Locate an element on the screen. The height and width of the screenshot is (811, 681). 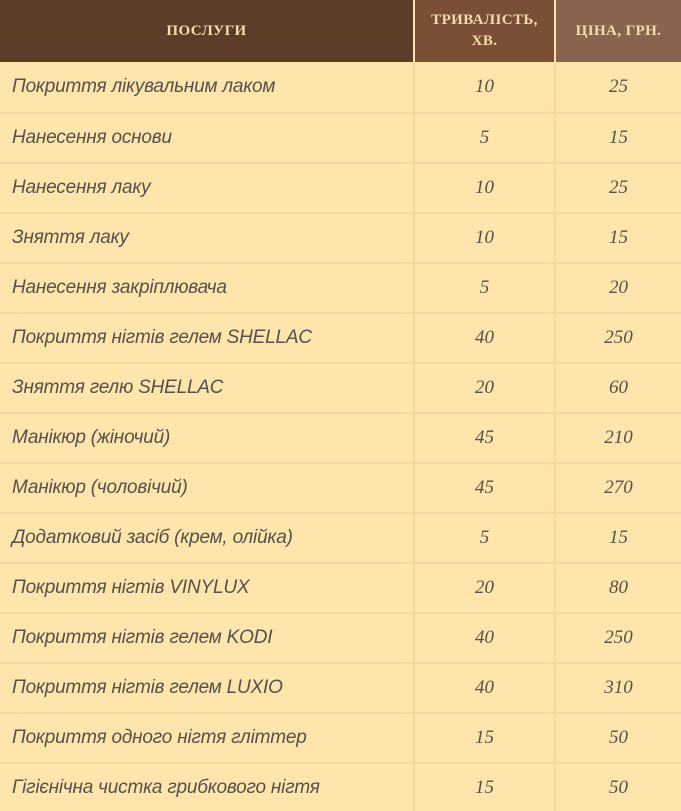
service-name: Покриття нігтів гелем LUXIO is located at coordinates (206, 687).